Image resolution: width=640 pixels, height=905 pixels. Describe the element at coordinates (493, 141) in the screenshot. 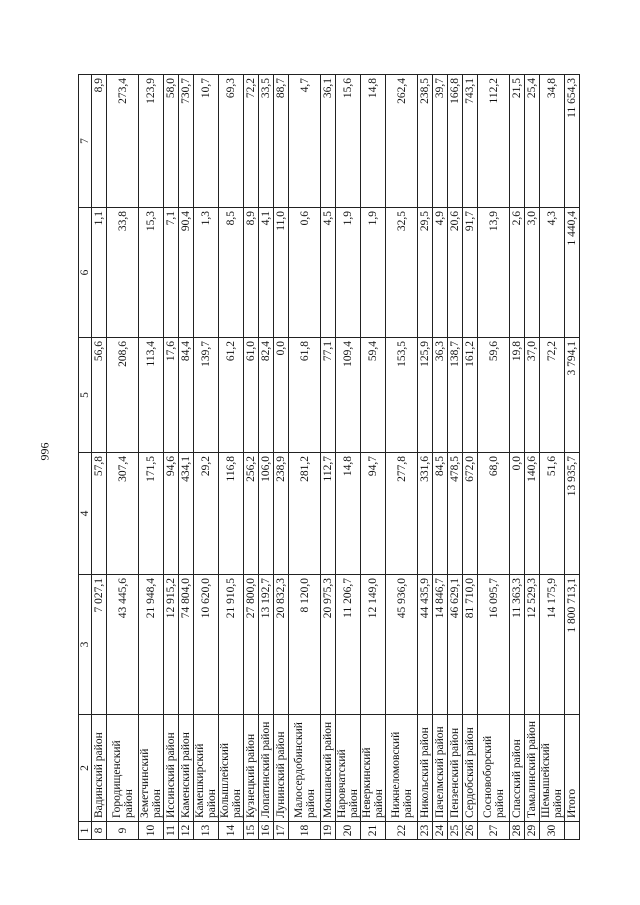

I see `value-col7: 112,2` at that location.